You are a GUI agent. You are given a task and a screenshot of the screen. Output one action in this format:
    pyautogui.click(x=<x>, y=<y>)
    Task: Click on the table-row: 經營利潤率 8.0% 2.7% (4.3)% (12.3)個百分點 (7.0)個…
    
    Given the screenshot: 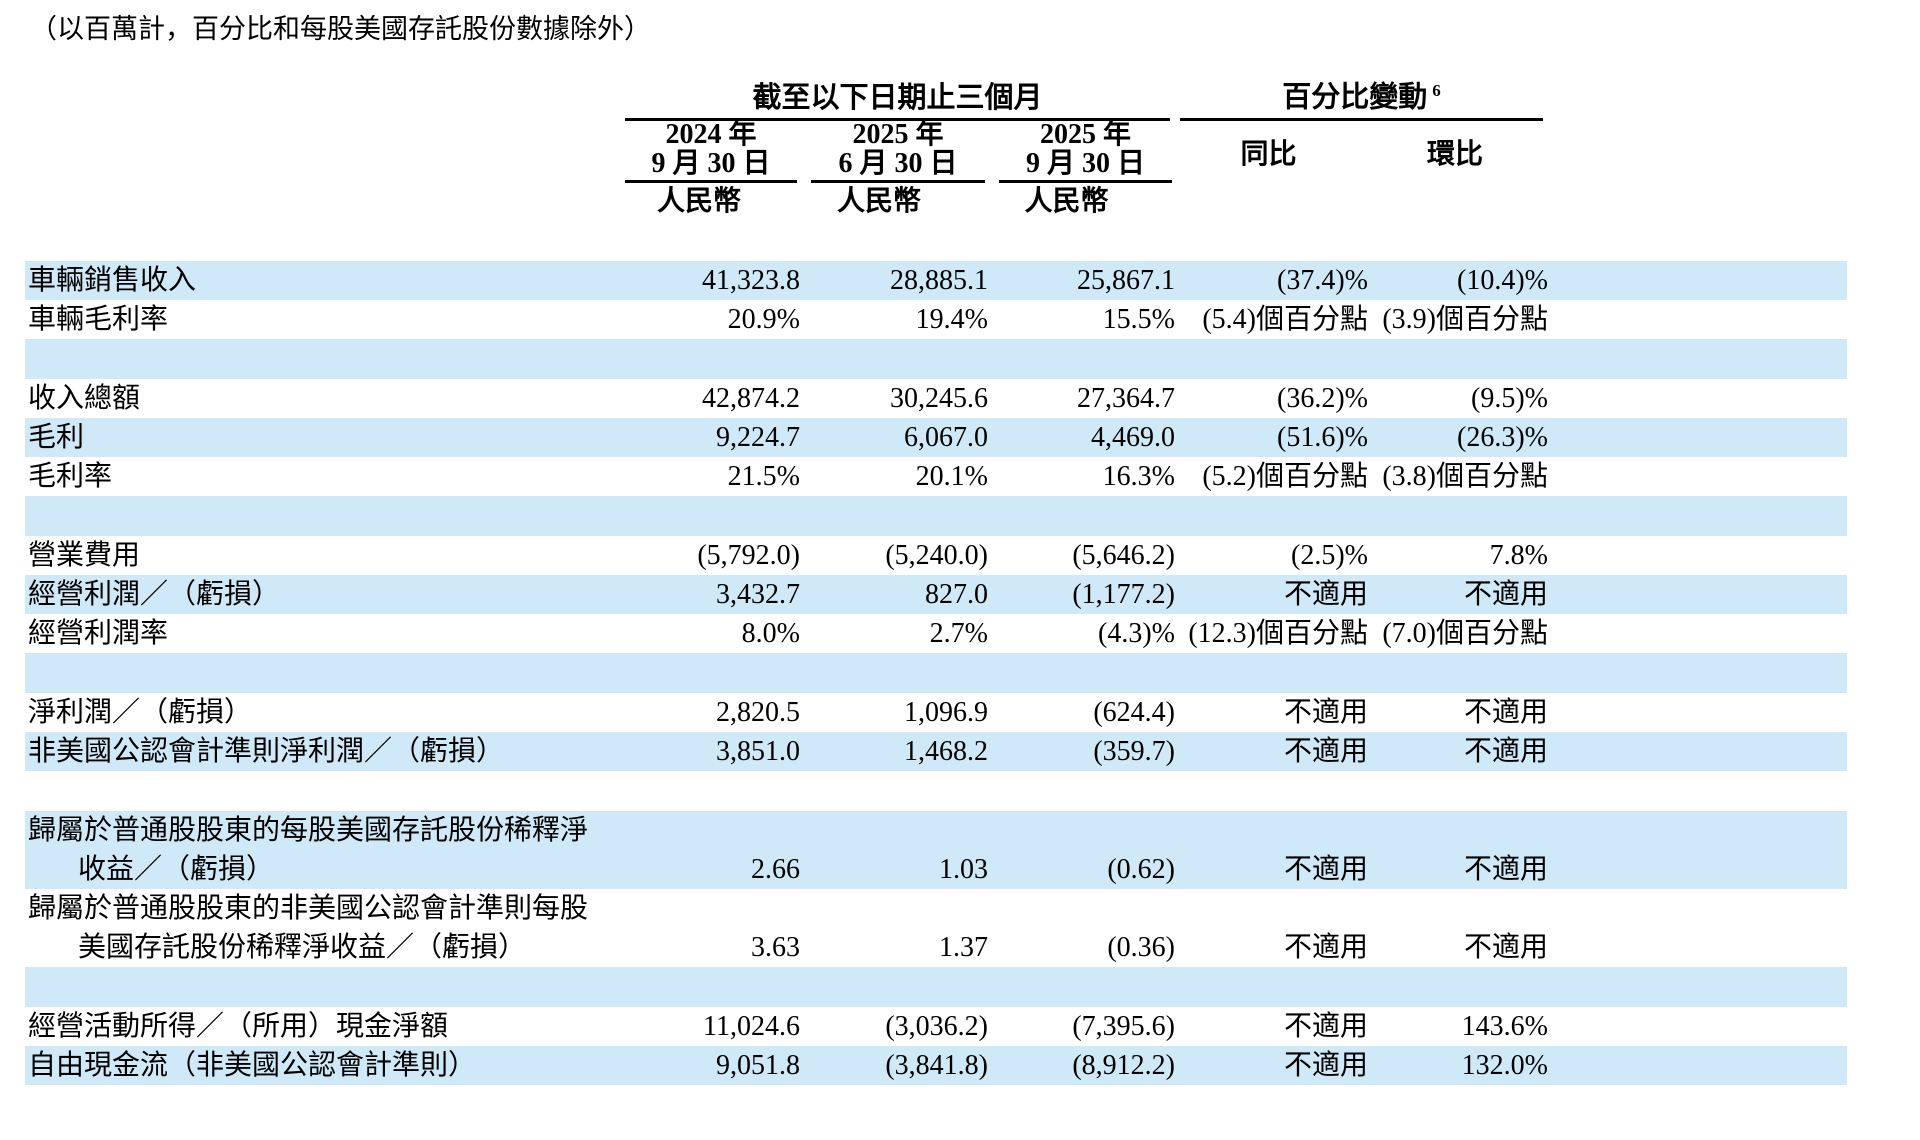 What is the action you would take?
    pyautogui.click(x=936, y=633)
    